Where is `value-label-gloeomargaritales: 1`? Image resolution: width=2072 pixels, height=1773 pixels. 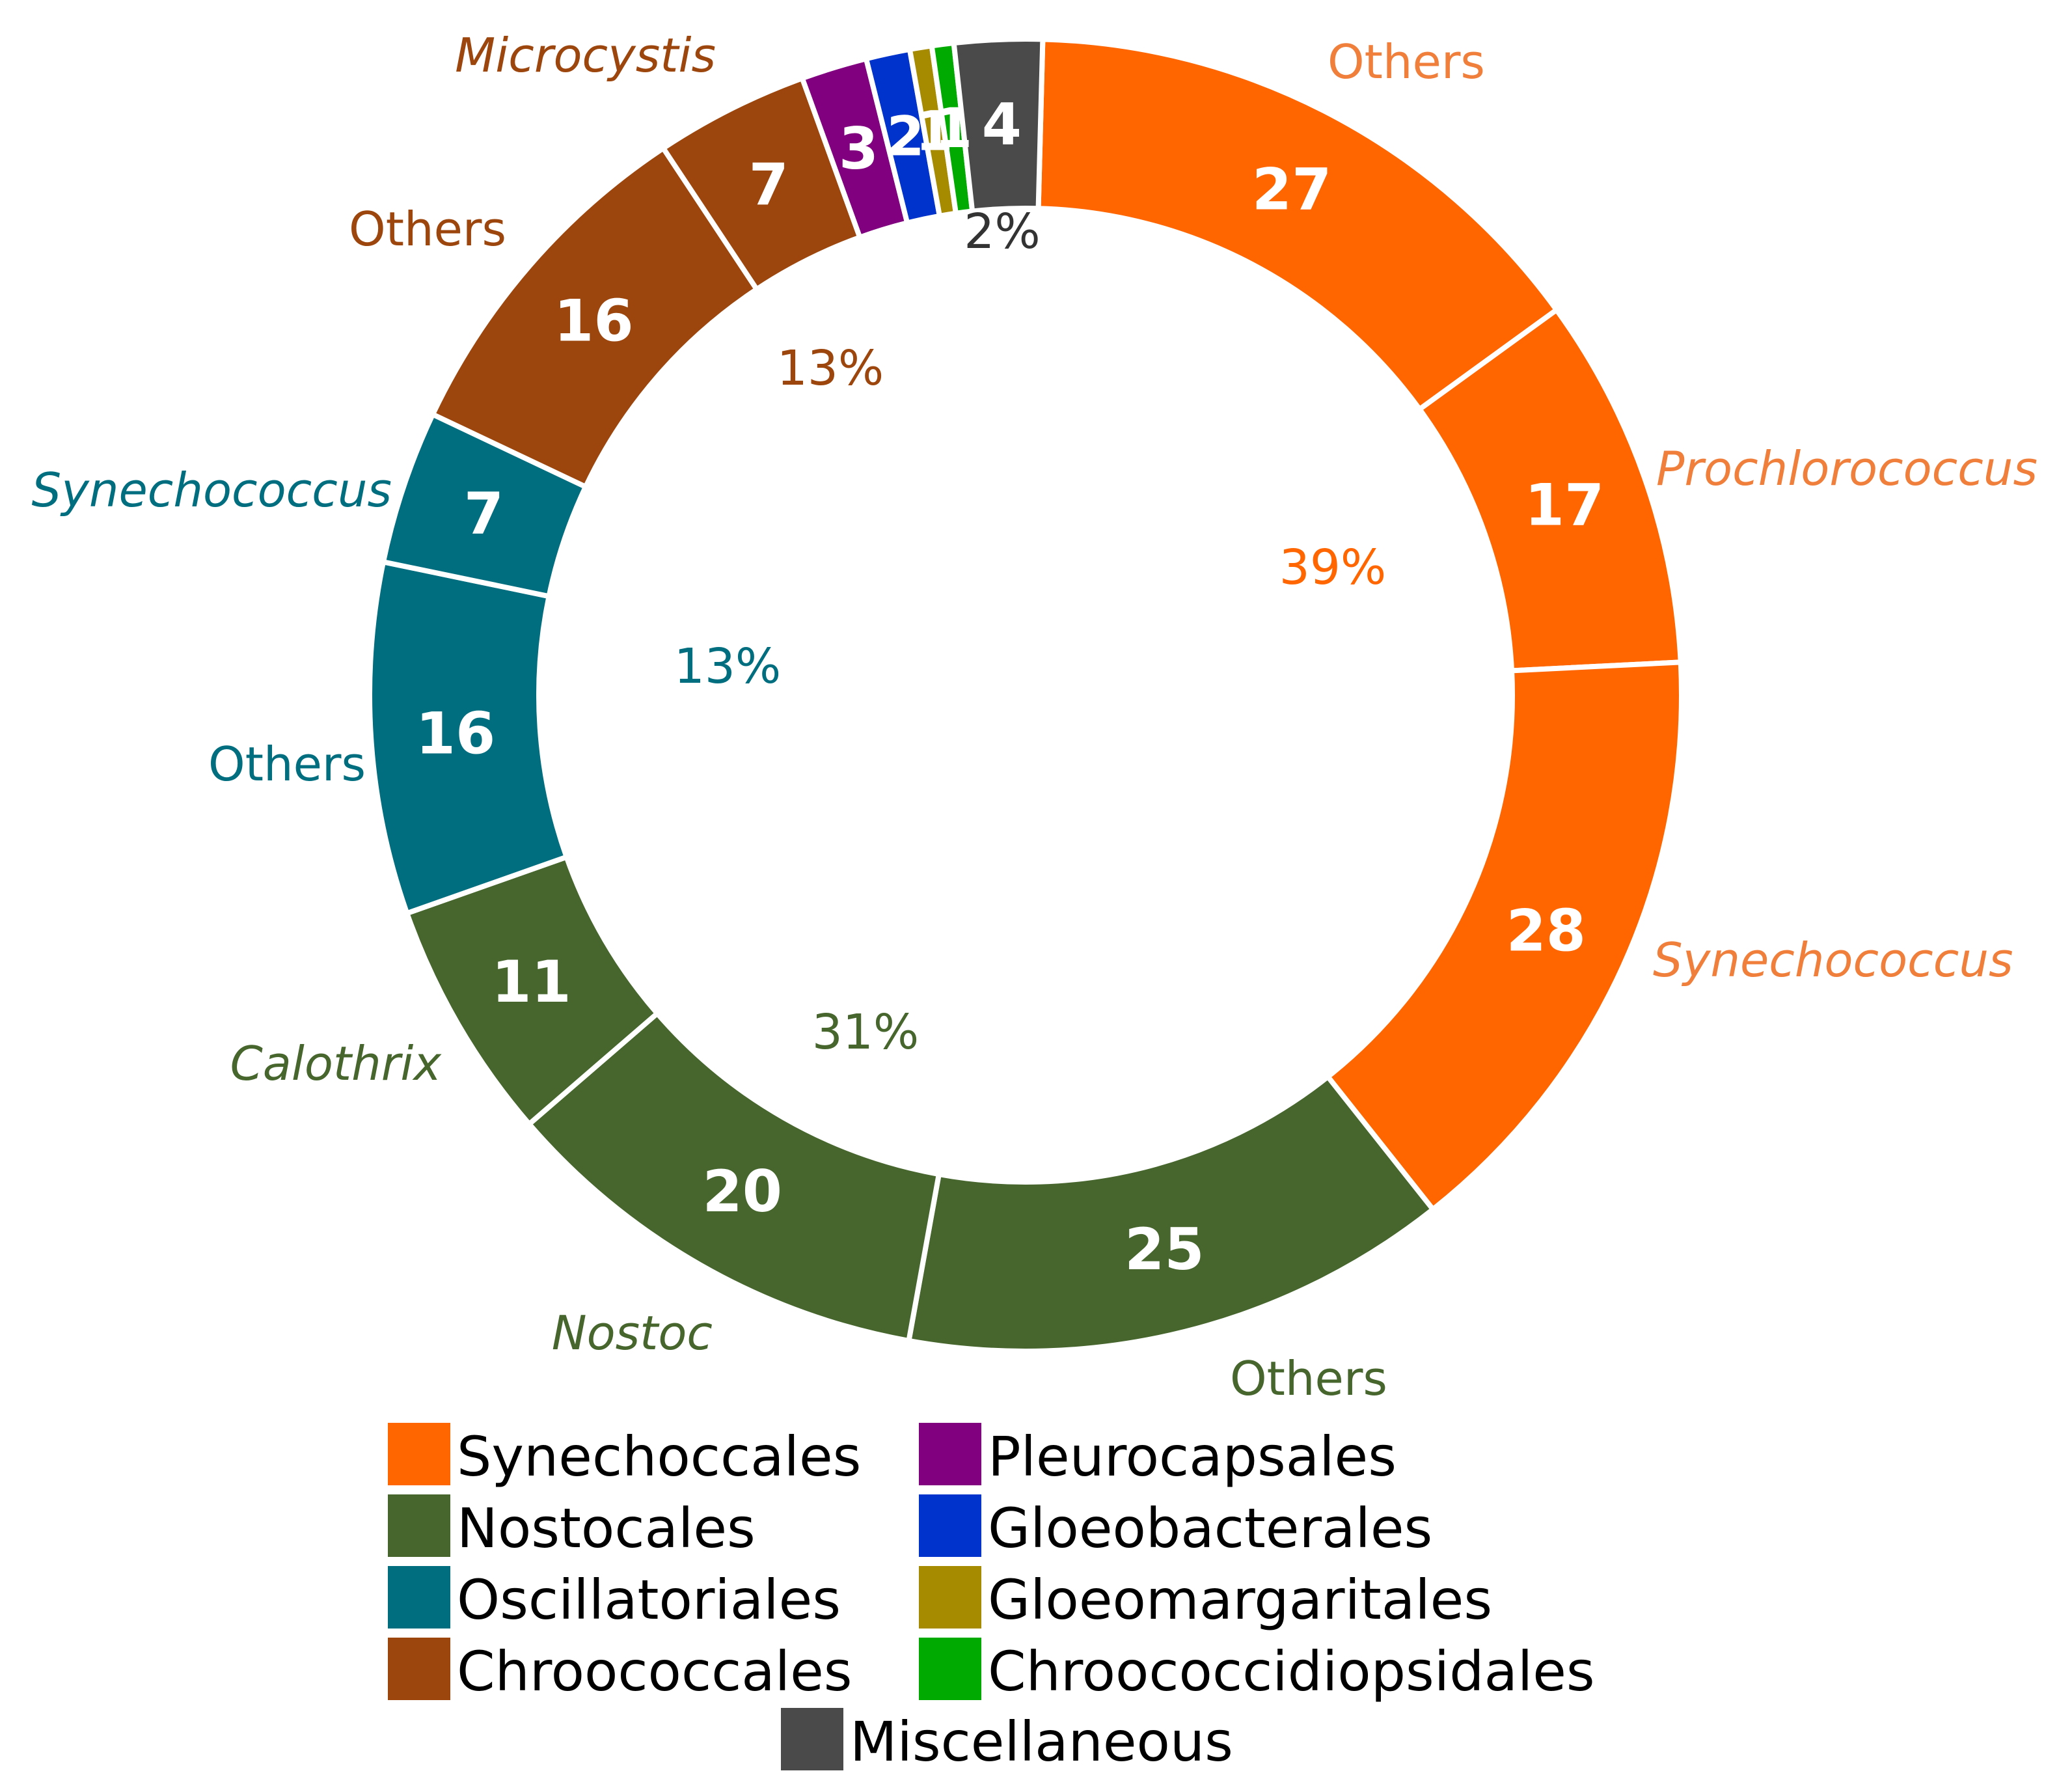 value-label-gloeomargaritales: 1 is located at coordinates (934, 131).